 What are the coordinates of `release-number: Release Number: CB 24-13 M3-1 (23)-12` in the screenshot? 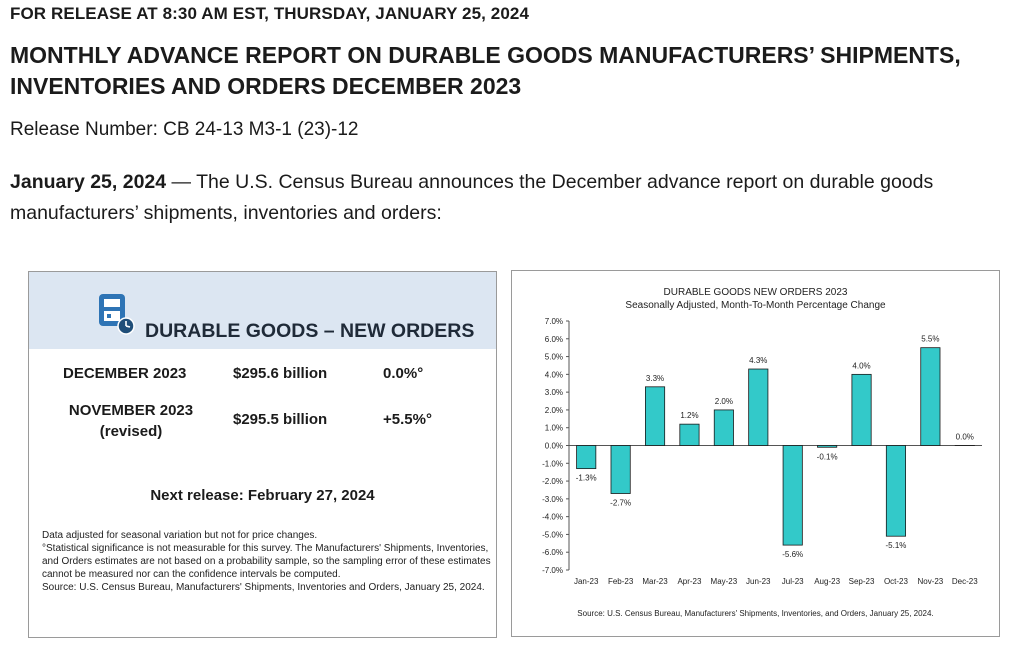 It's located at (184, 129).